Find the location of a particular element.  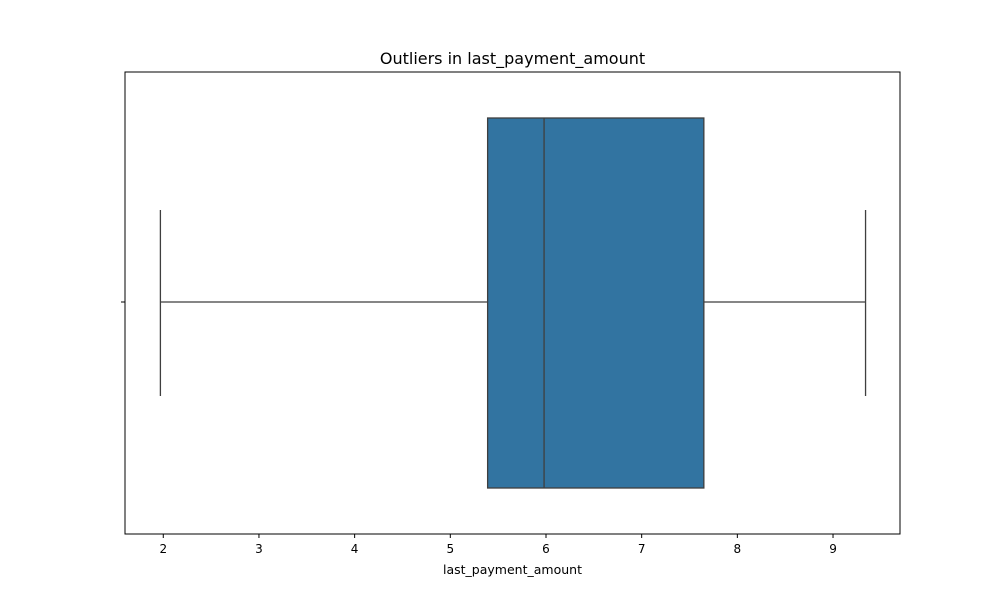

x-tick-label: 3 is located at coordinates (259, 549).